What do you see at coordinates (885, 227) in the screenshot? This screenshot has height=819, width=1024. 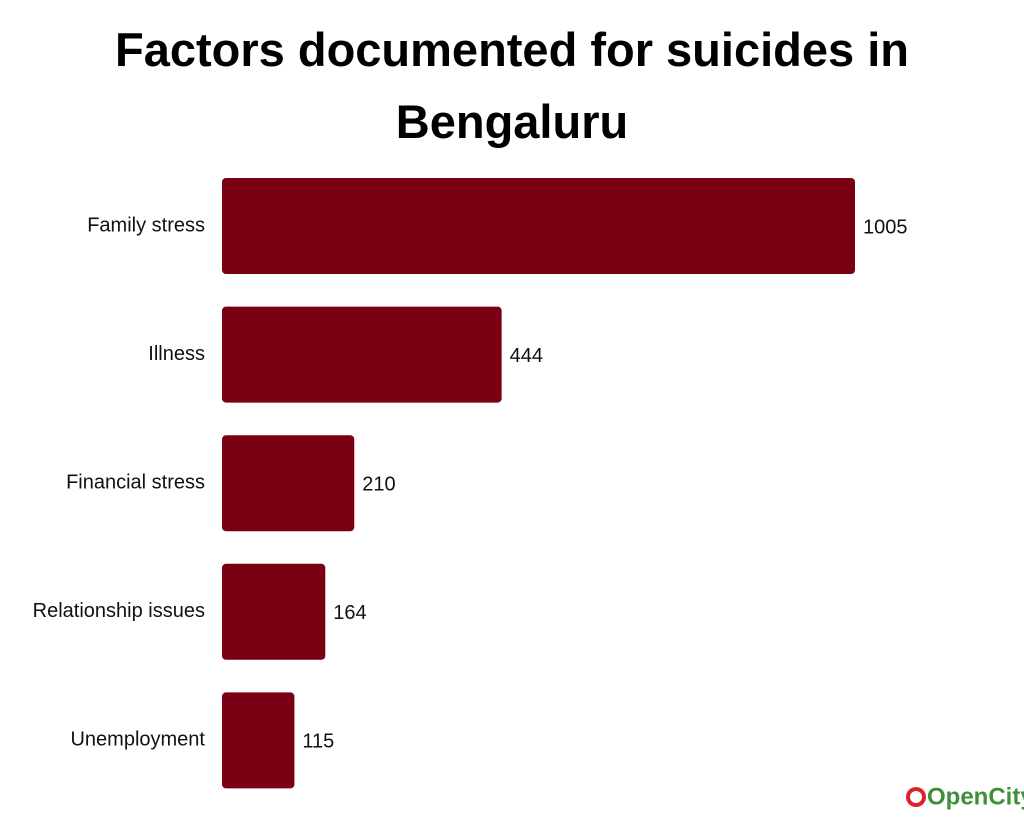 I see `value-label: 1005` at bounding box center [885, 227].